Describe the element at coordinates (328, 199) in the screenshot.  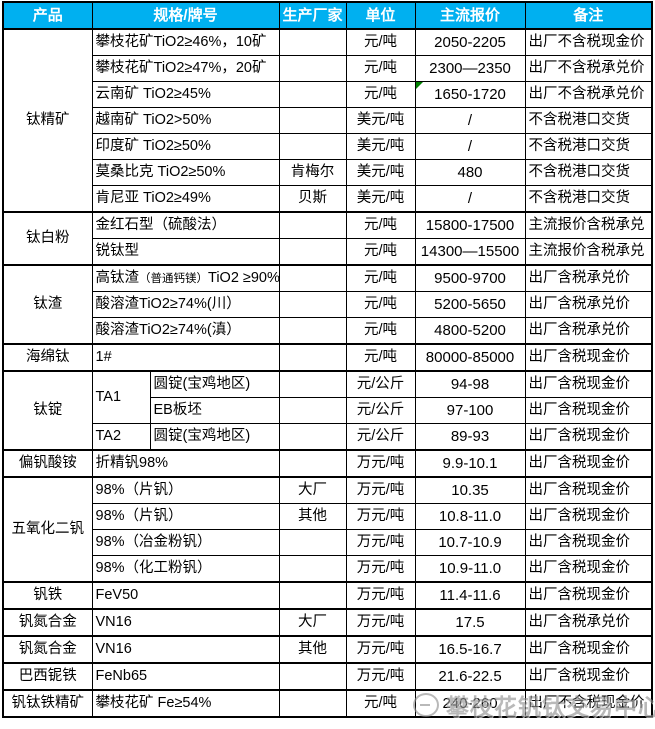
I see `table-row: 肯尼亚 TiO2≥49% 贝斯 美元/吨 / 不含税港口交货` at that location.